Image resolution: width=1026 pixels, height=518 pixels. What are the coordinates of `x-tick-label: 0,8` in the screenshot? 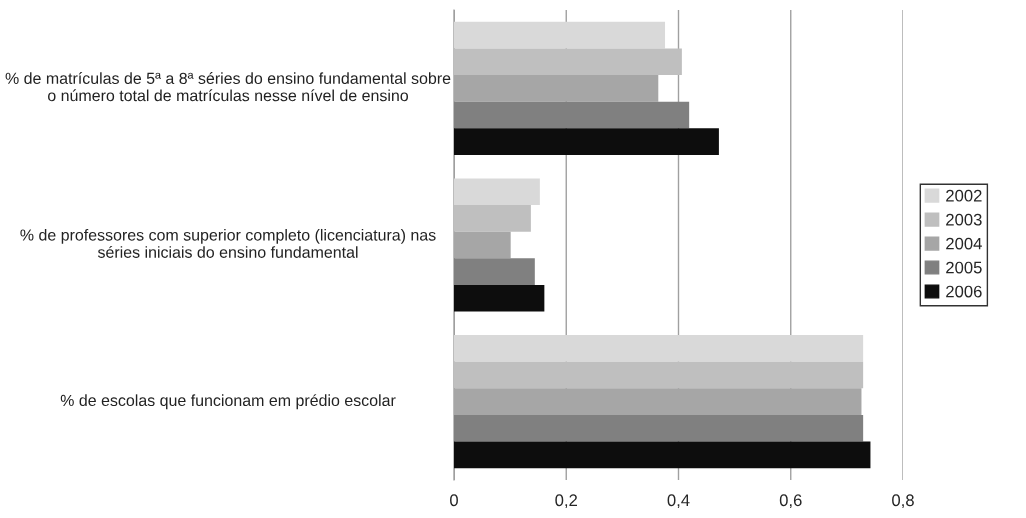 It's located at (903, 501).